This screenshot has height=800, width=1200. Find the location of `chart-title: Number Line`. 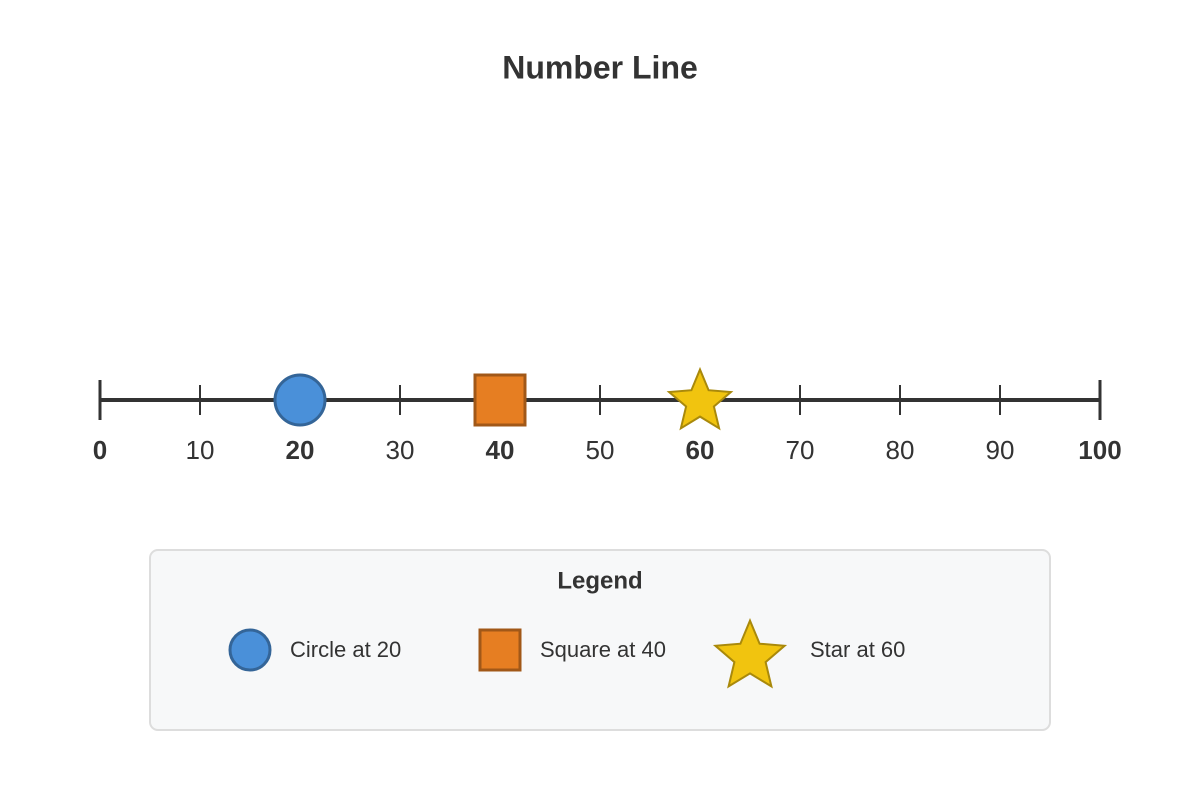

chart-title: Number Line is located at coordinates (600, 67).